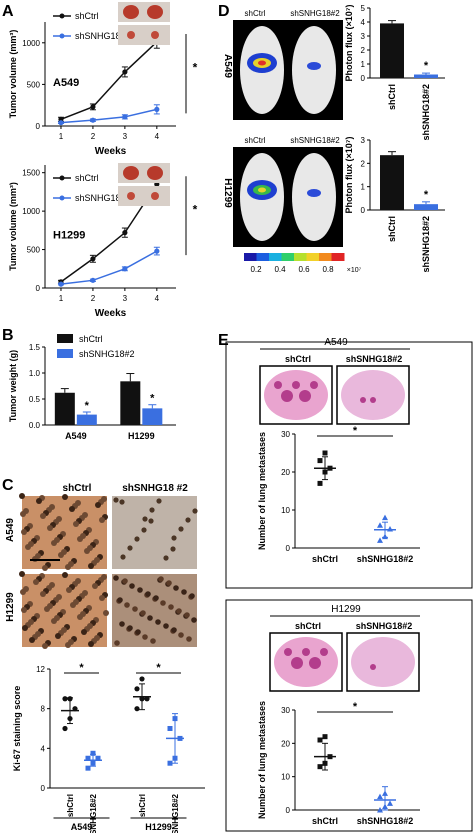  What do you see at coordinates (38, 126) in the screenshot?
I see `a-a549-ytick-label-0: 0` at bounding box center [38, 126].